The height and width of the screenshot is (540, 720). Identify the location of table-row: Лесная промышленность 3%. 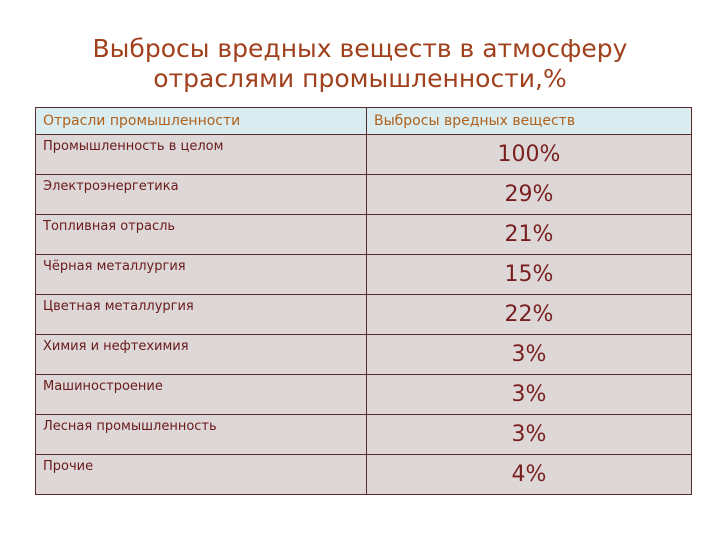
(363, 434).